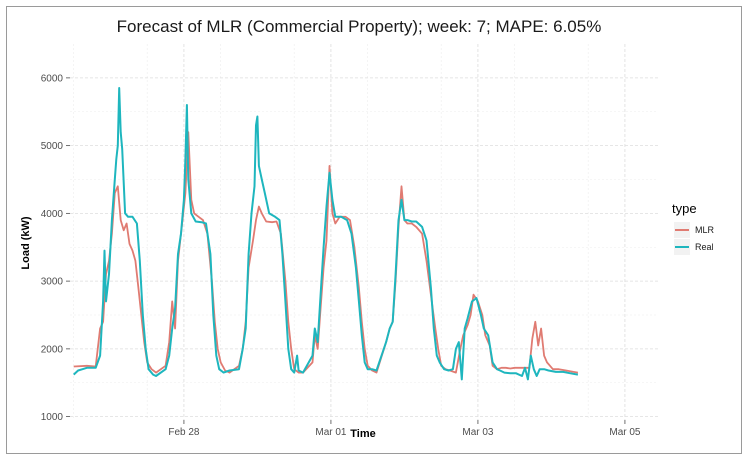 The image size is (750, 462). What do you see at coordinates (52, 146) in the screenshot?
I see `y-tick-label: 5000` at bounding box center [52, 146].